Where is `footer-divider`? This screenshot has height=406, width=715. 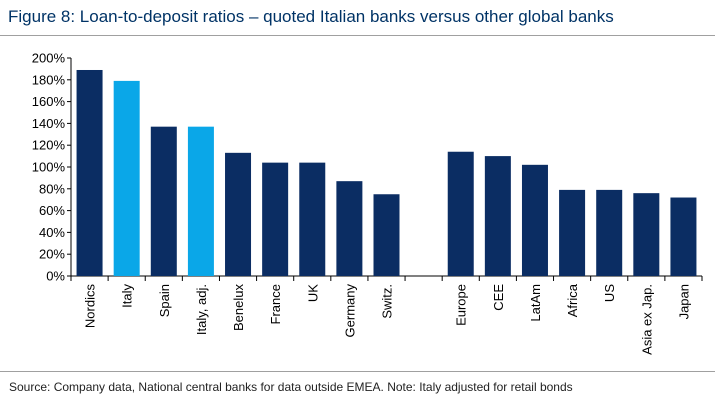 footer-divider is located at coordinates (357, 371).